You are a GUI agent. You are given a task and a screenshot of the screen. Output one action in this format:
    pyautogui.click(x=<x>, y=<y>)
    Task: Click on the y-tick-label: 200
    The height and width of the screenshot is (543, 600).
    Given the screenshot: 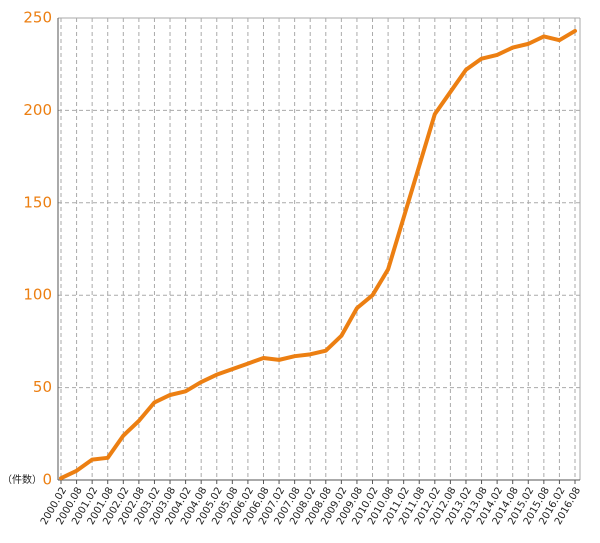 What is the action you would take?
    pyautogui.click(x=37, y=110)
    